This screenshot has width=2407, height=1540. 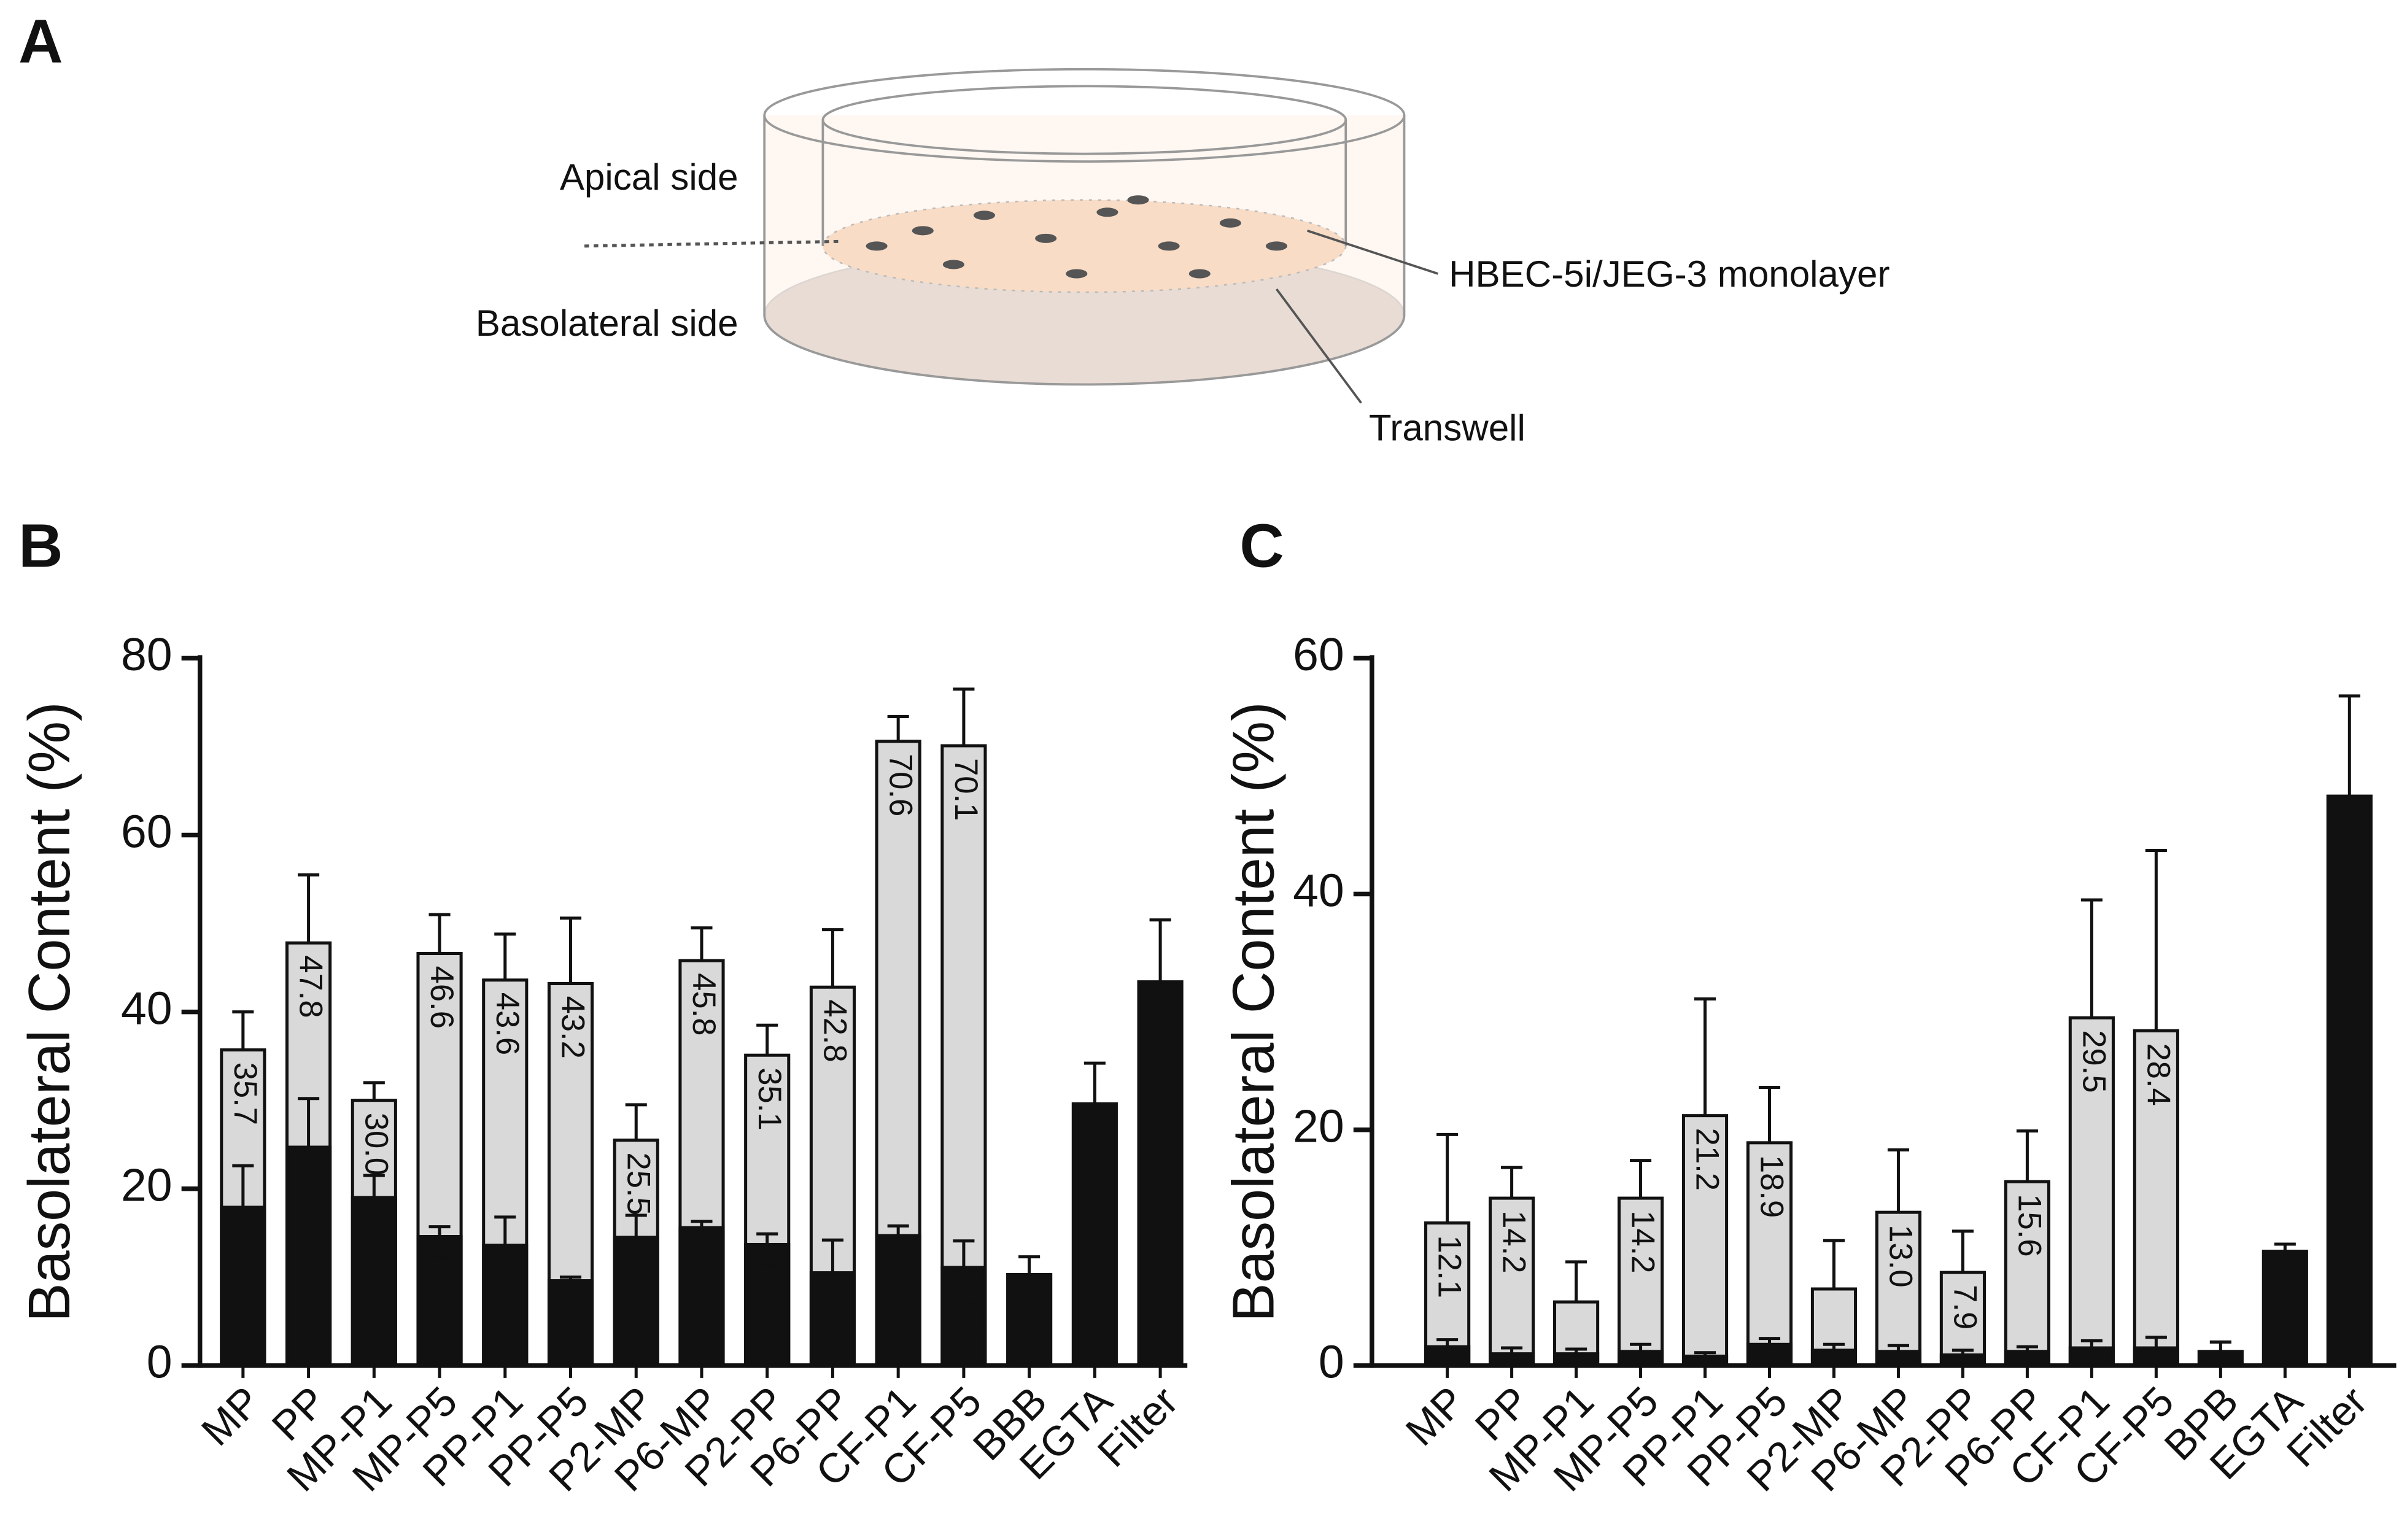 I want to click on value-label: 10.3, so click(x=1032, y=1318).